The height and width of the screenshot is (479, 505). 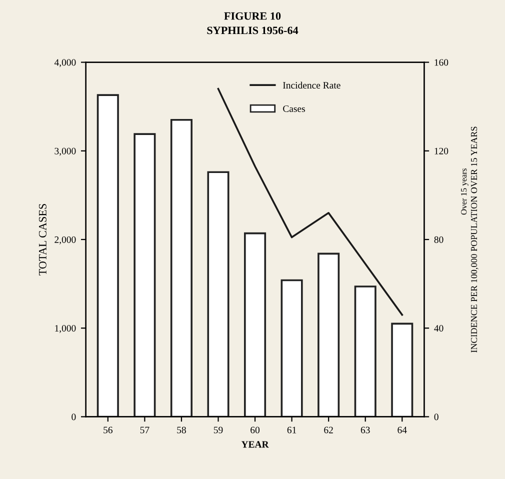 I want to click on x-tick-label: 56, so click(x=108, y=430).